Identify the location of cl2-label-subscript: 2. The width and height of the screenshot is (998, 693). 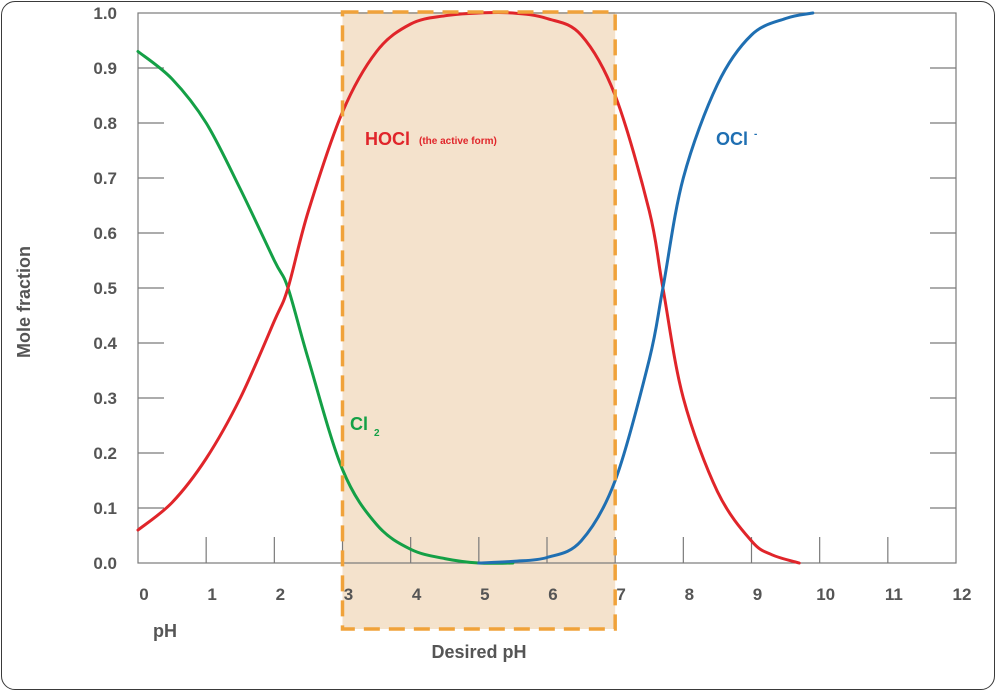
(377, 433).